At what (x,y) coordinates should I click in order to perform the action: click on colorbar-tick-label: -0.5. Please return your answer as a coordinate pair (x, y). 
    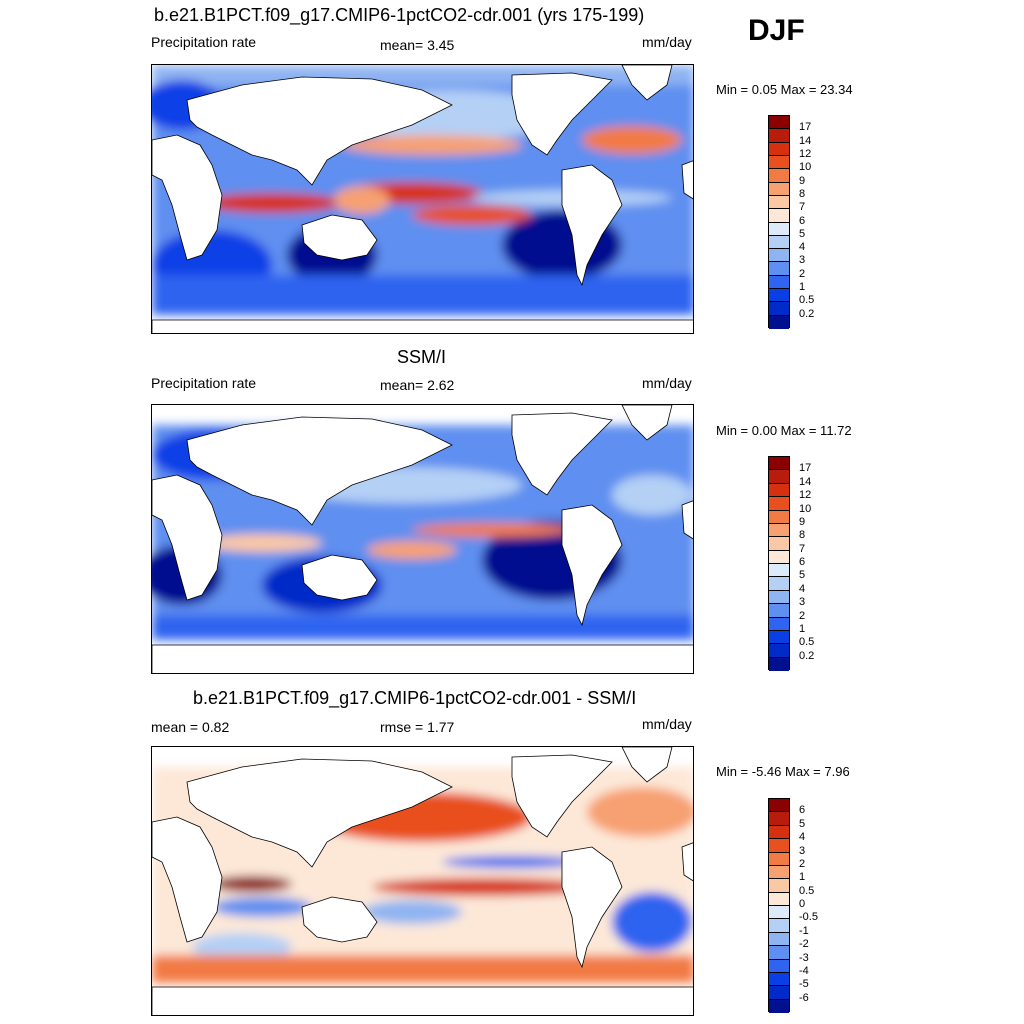
    Looking at the image, I should click on (808, 917).